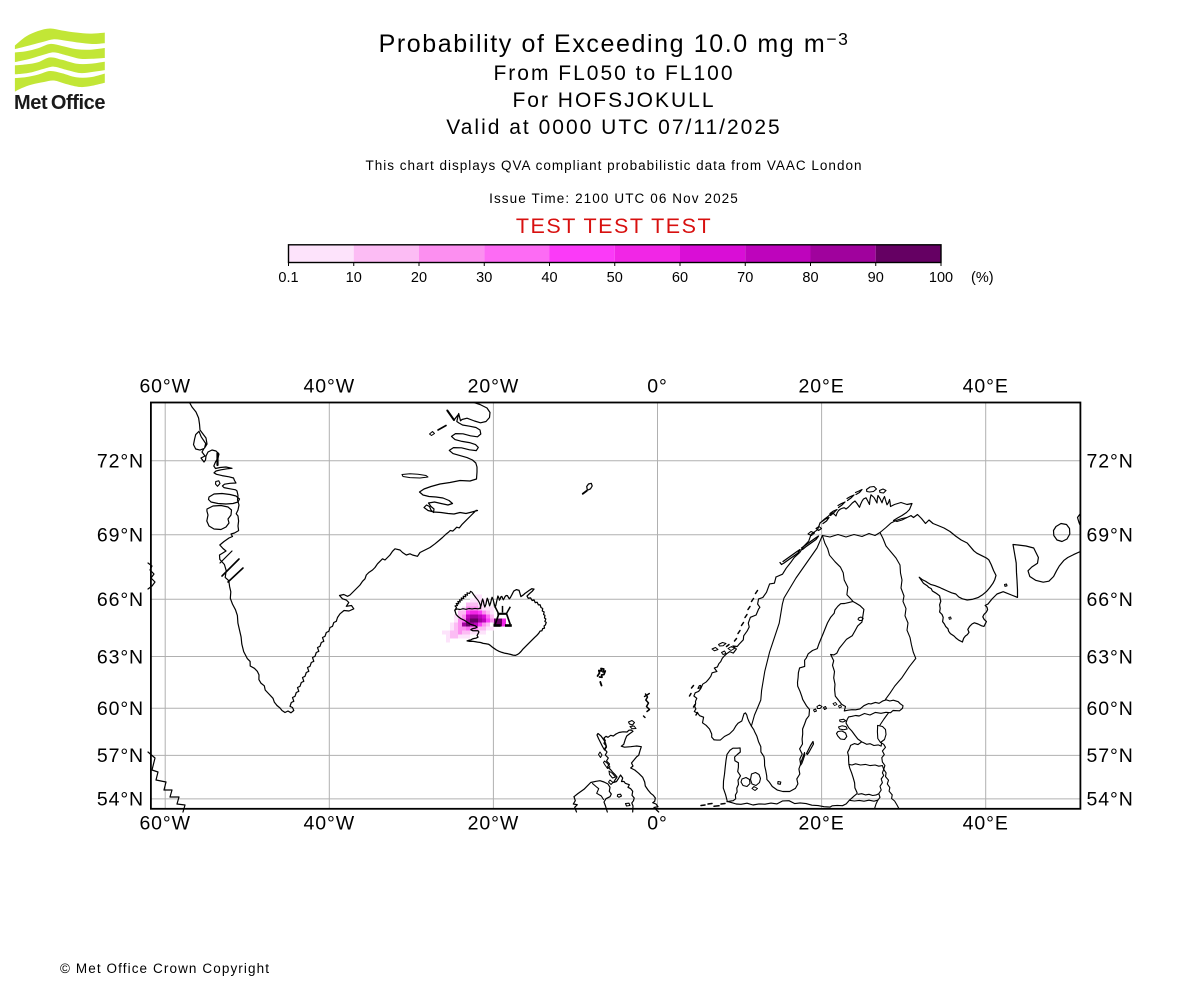  I want to click on svg-text: 30, so click(484, 278).